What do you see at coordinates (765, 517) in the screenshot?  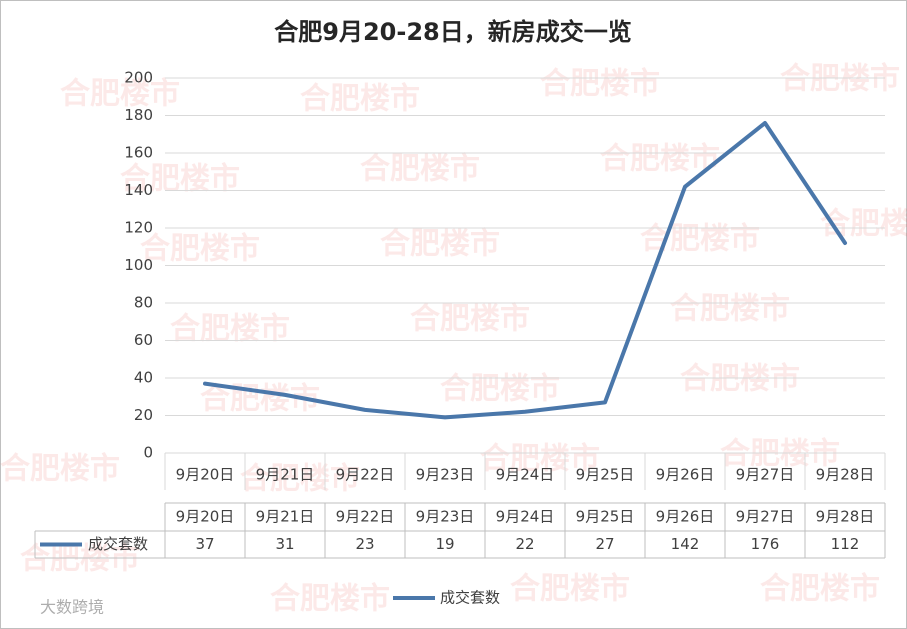 I see `table-header: 9月27日` at bounding box center [765, 517].